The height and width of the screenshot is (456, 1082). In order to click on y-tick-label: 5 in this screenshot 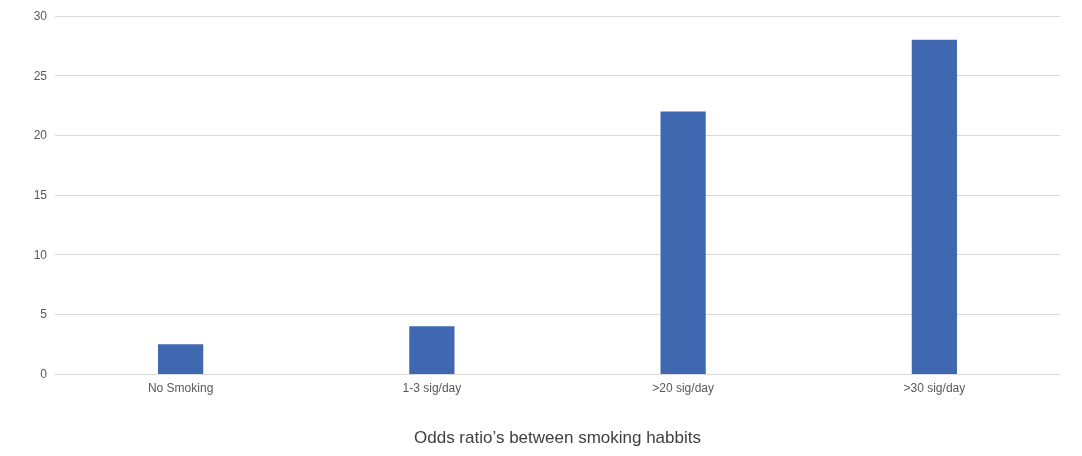, I will do `click(44, 314)`.